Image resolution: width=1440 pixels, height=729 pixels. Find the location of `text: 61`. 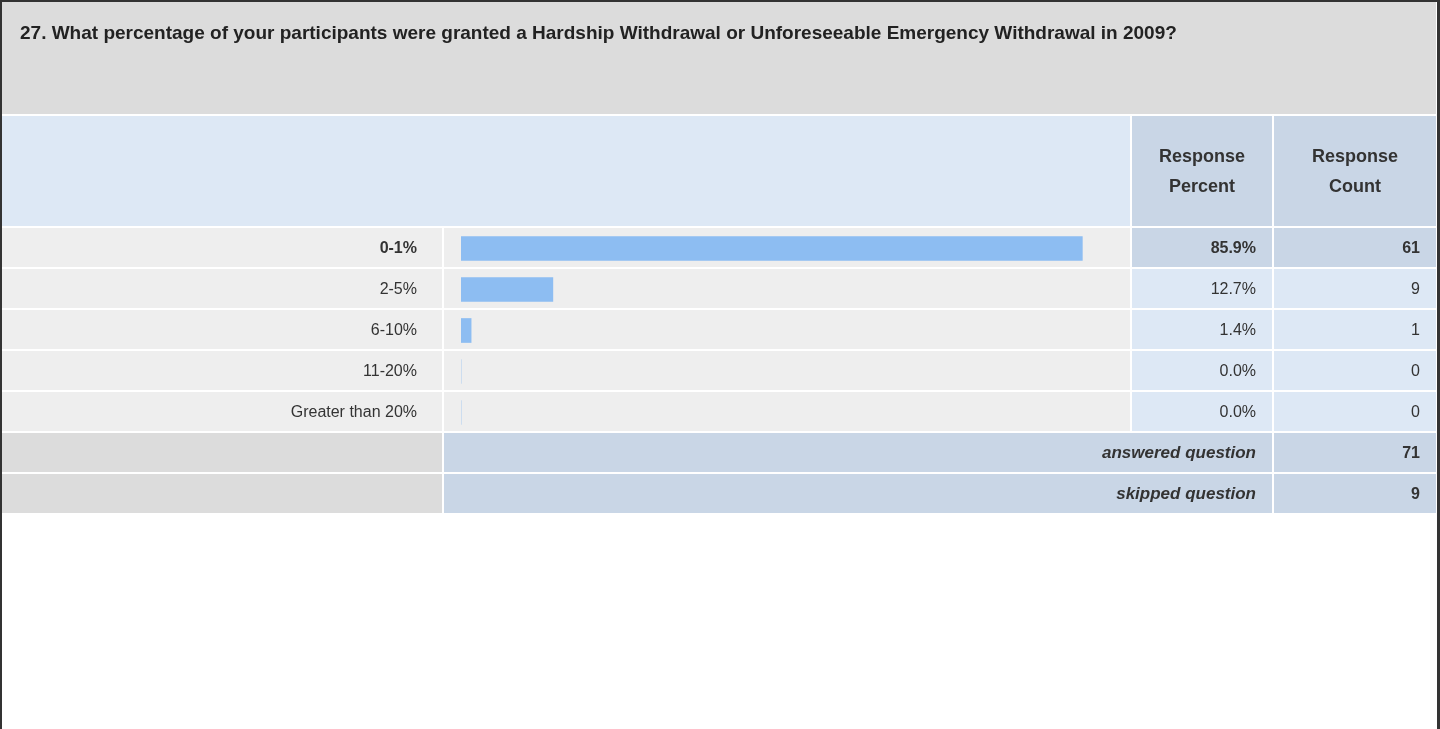

text: 61 is located at coordinates (1355, 247).